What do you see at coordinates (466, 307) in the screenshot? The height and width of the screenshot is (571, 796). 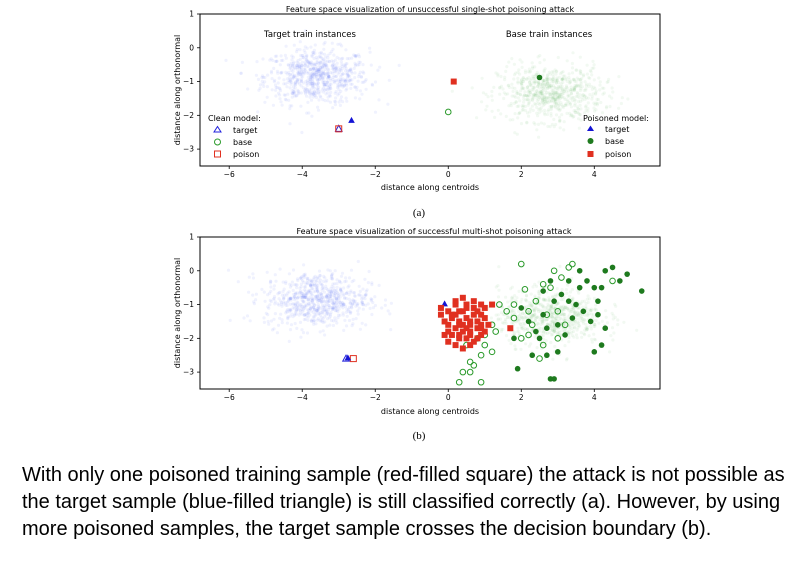 I see `poisoned-poison-point` at bounding box center [466, 307].